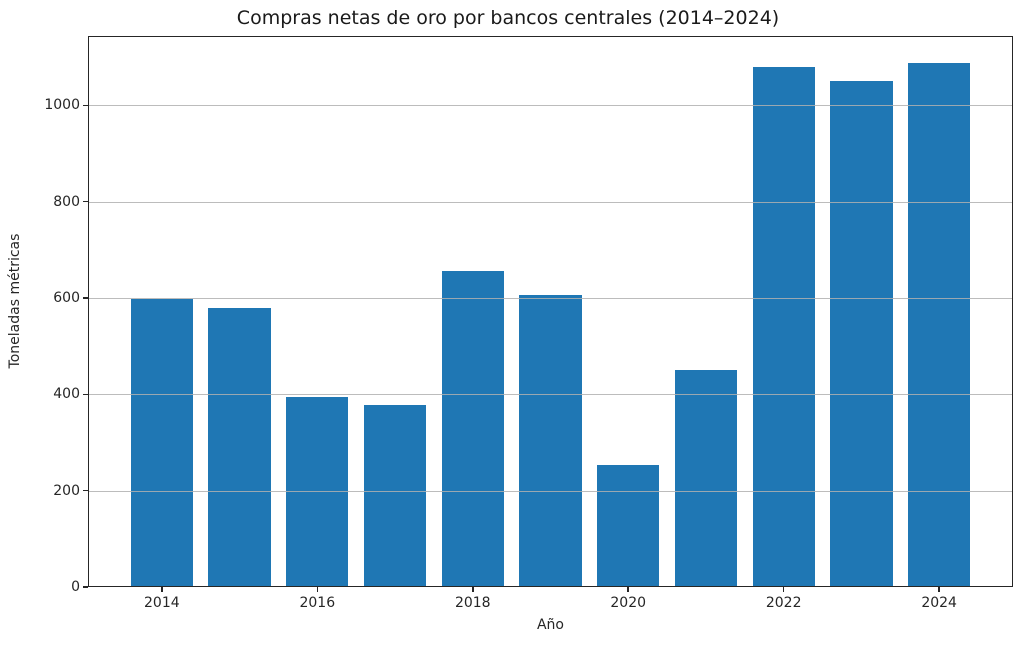 The width and height of the screenshot is (1024, 650). Describe the element at coordinates (66, 201) in the screenshot. I see `ytick-label-800: 800` at that location.